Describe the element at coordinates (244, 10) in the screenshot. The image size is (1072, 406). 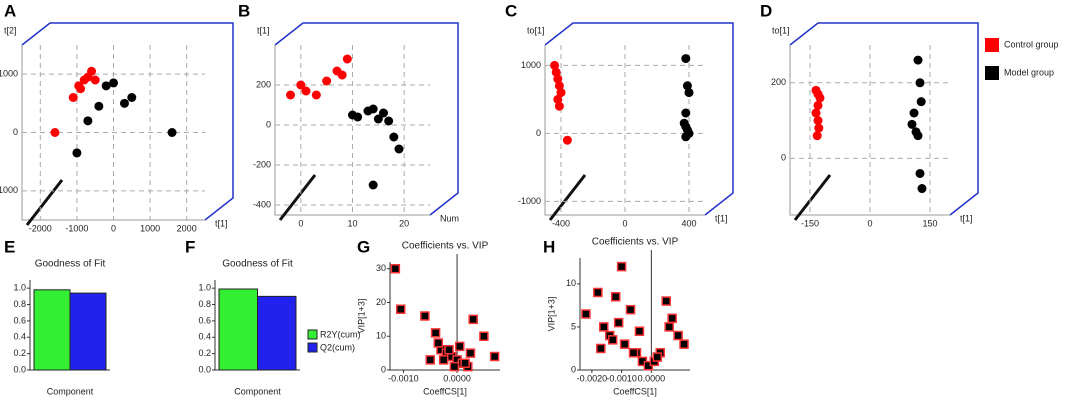
I see `panel-label: B` at that location.